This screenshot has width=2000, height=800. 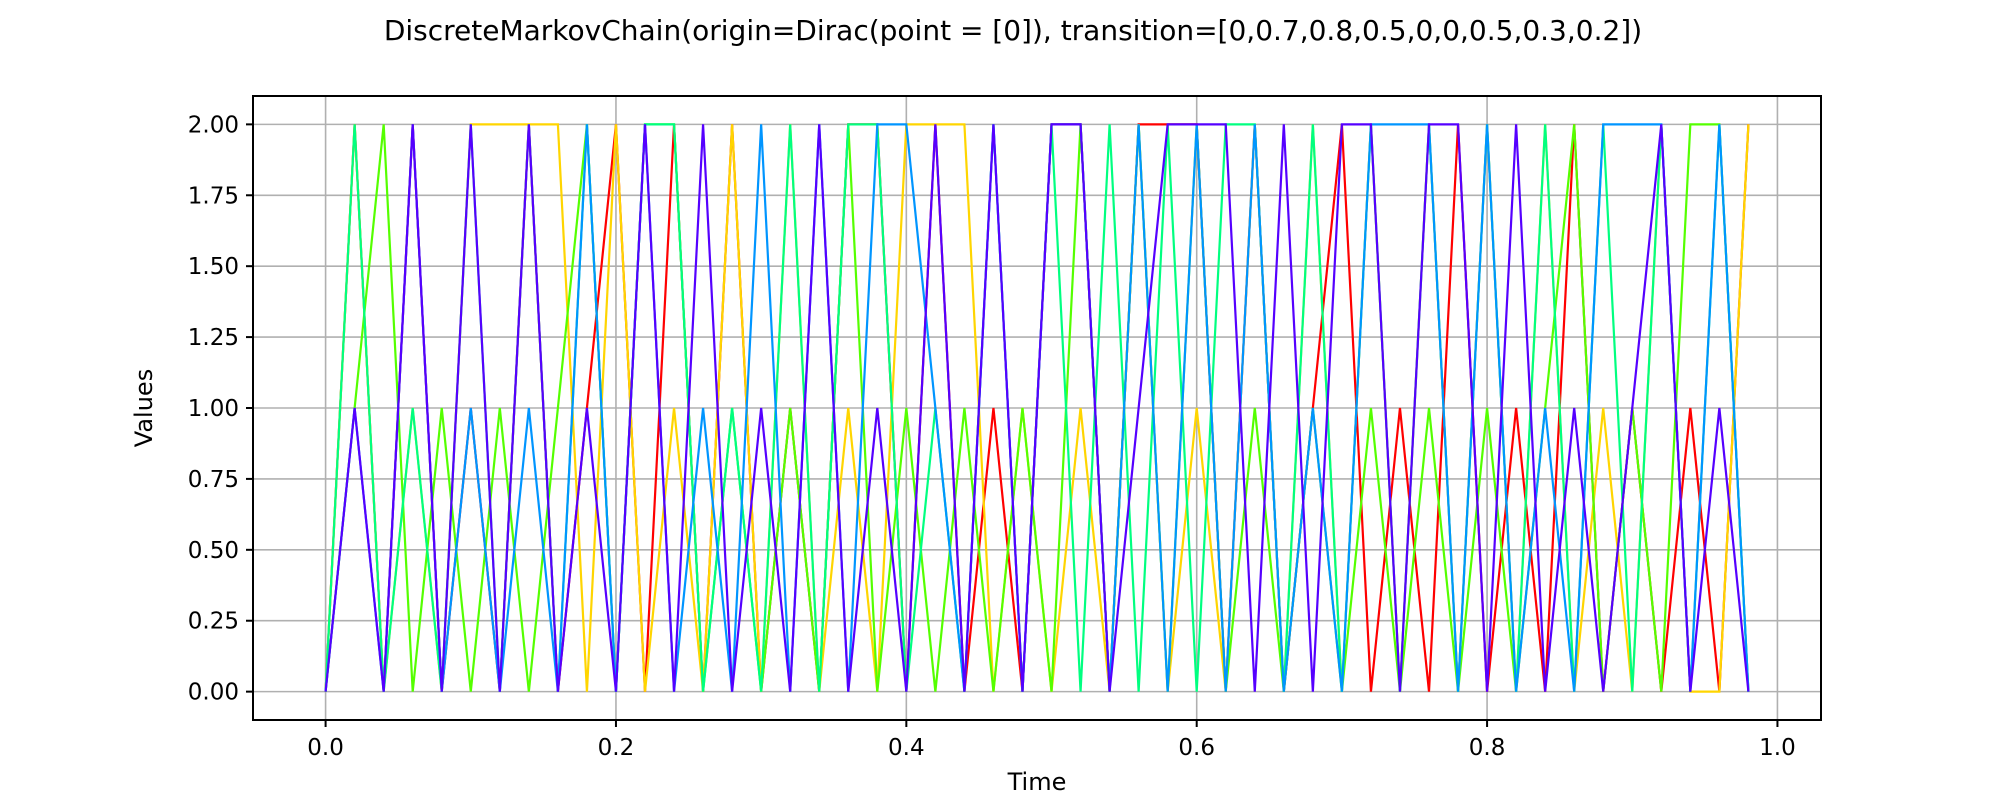 What do you see at coordinates (906, 748) in the screenshot?
I see `x-tick-label: 0.4` at bounding box center [906, 748].